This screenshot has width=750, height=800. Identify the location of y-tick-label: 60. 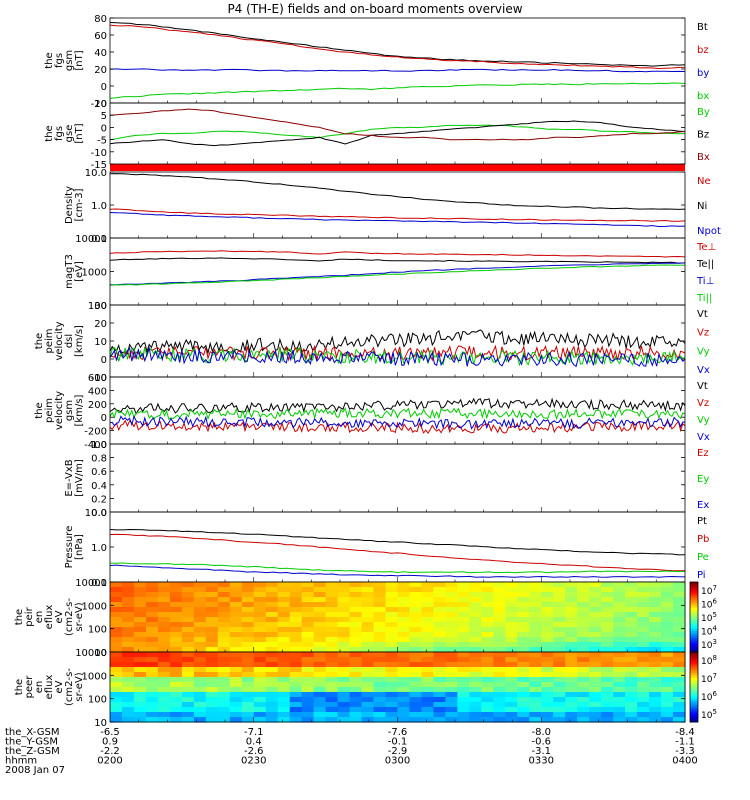
(100, 36).